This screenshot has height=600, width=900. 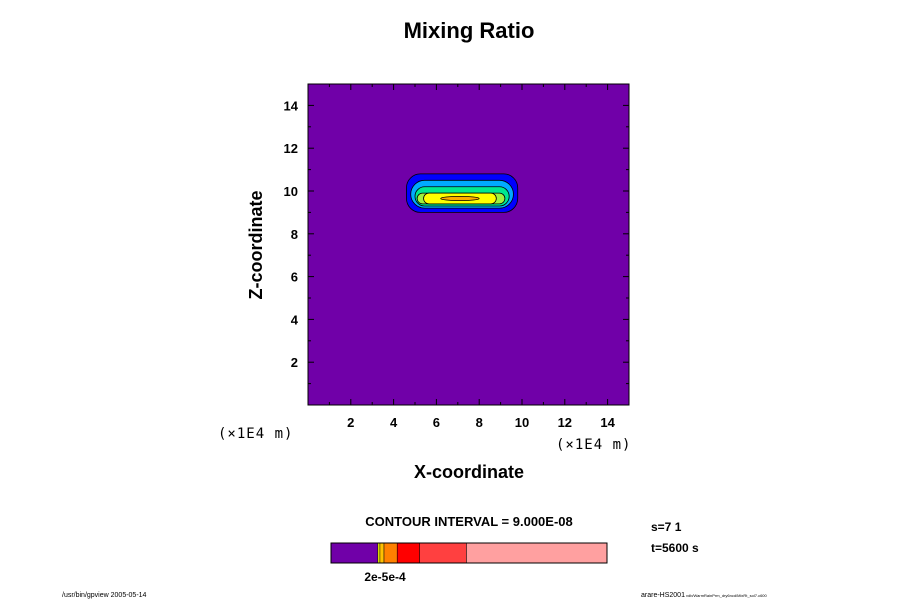 What do you see at coordinates (291, 148) in the screenshot?
I see `y-tick-label: 12` at bounding box center [291, 148].